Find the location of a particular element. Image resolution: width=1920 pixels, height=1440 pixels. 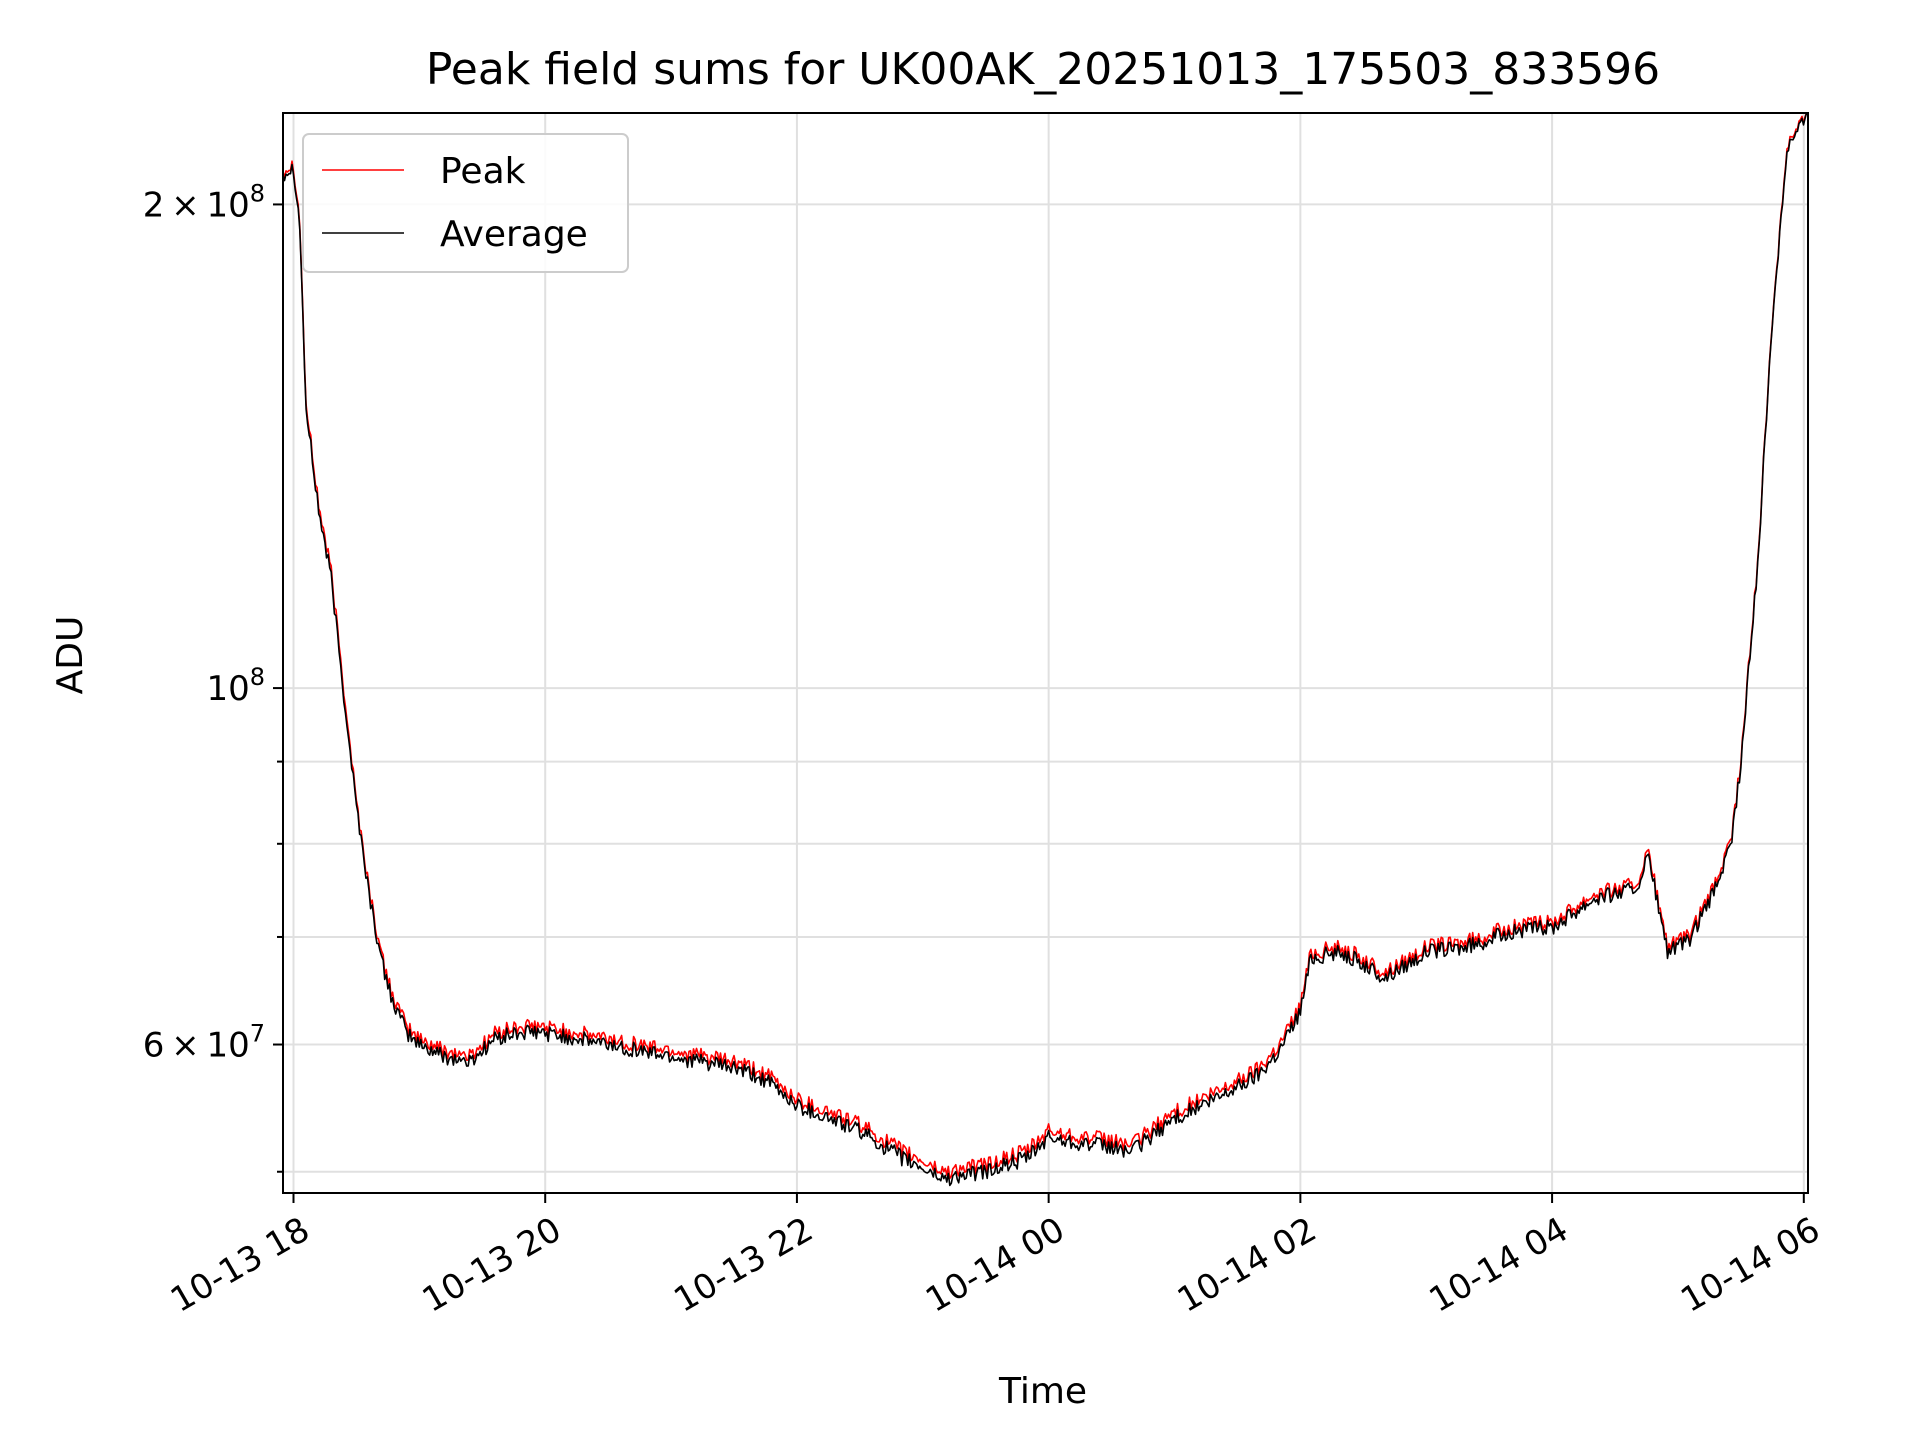

y-tick-label: 6 × 10⁷ is located at coordinates (204, 1043).